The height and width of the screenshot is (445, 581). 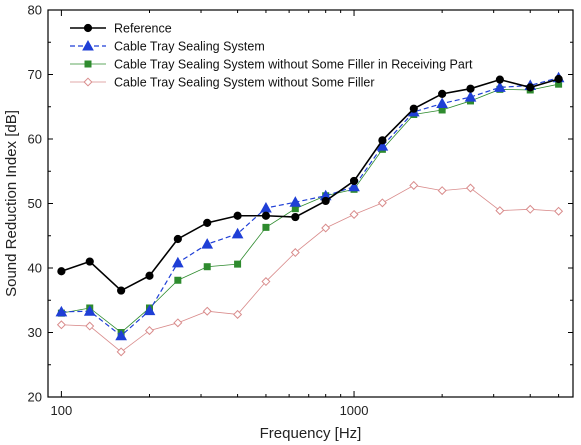 I want to click on y-tick-label: 40, so click(x=35, y=268).